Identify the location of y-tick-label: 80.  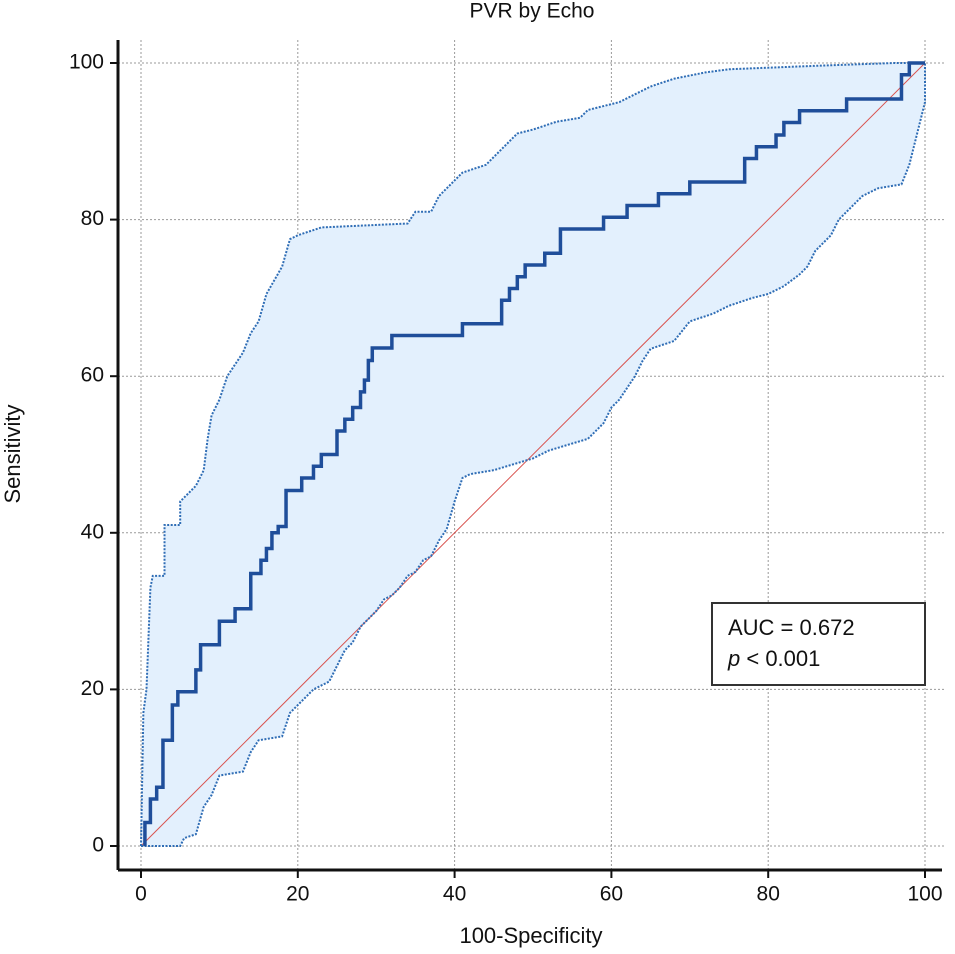
(92, 218).